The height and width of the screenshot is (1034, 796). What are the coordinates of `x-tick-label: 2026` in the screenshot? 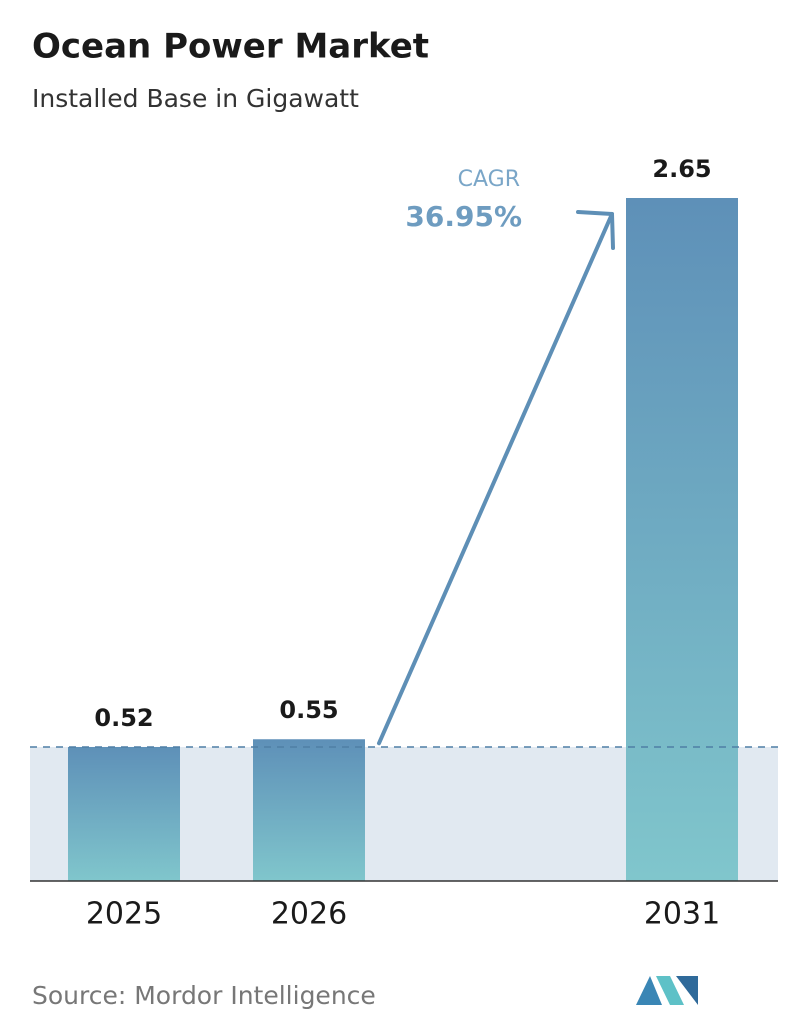 It's located at (309, 914).